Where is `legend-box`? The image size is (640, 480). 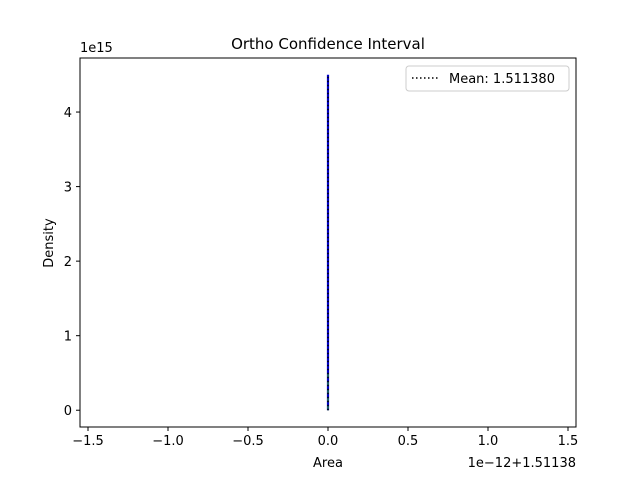
legend-box is located at coordinates (487, 78).